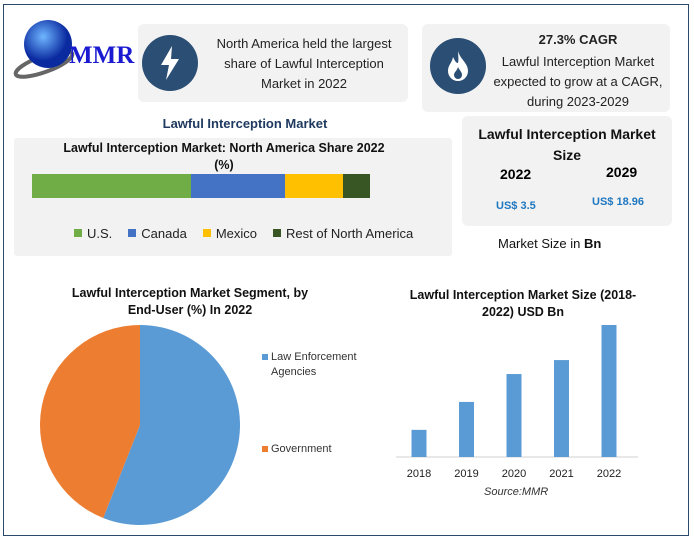 Image resolution: width=694 pixels, height=540 pixels. I want to click on legend-item: Canada, so click(157, 233).